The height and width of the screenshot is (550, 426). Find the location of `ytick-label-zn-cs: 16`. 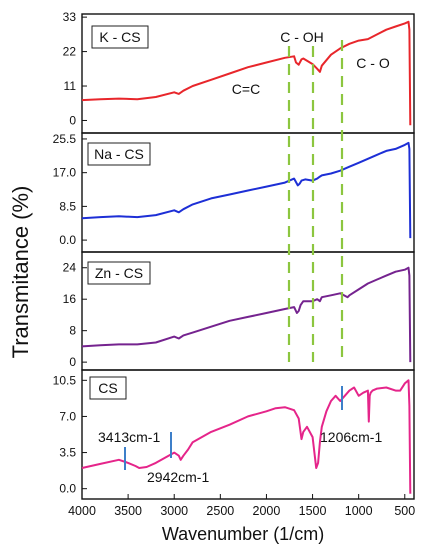

ytick-label-zn-cs: 16 is located at coordinates (70, 299).